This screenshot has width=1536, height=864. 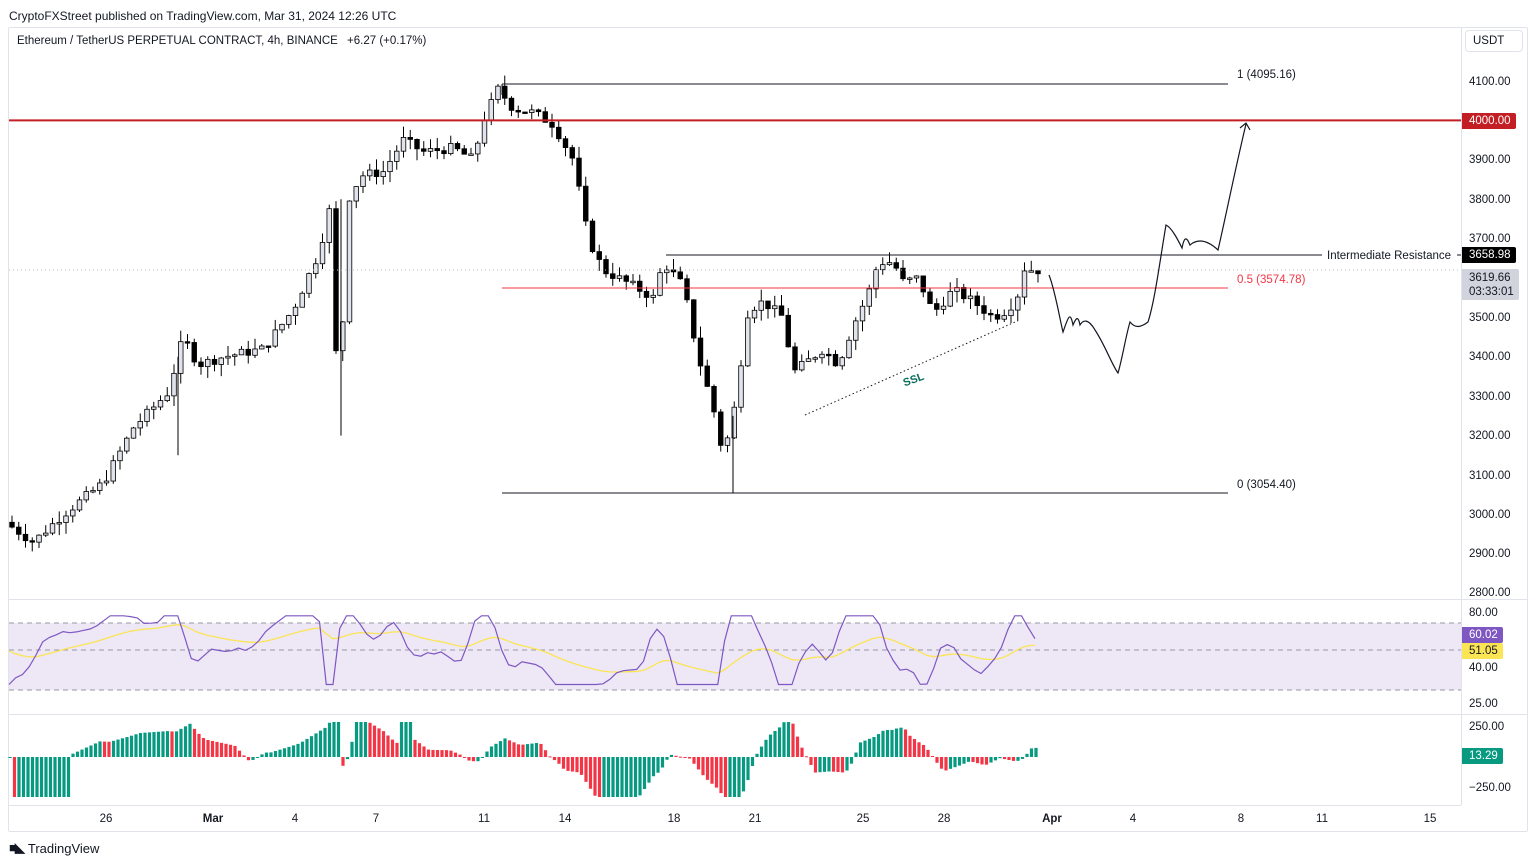 I want to click on fib-05-label: 0.5 (3574.78), so click(x=1271, y=280).